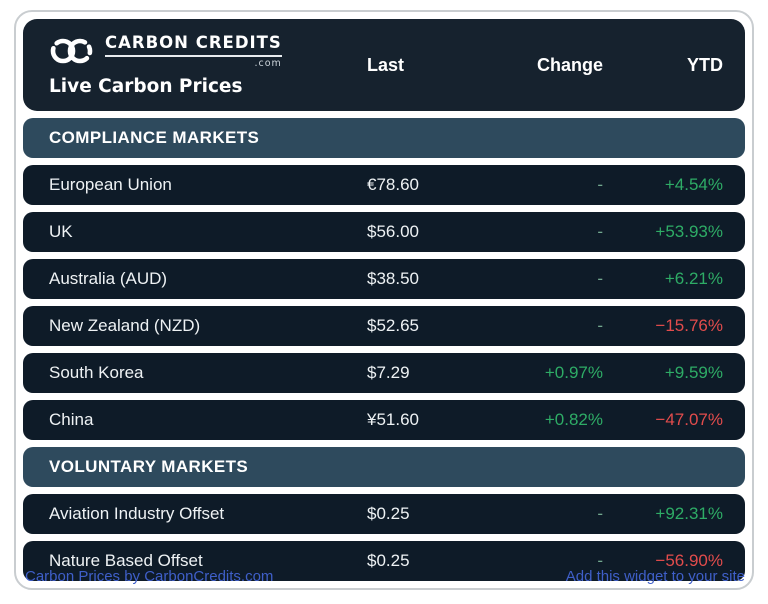  I want to click on table-row-new-zealand: New Zealand (NZD) $52.65 - −15.76%, so click(384, 326).